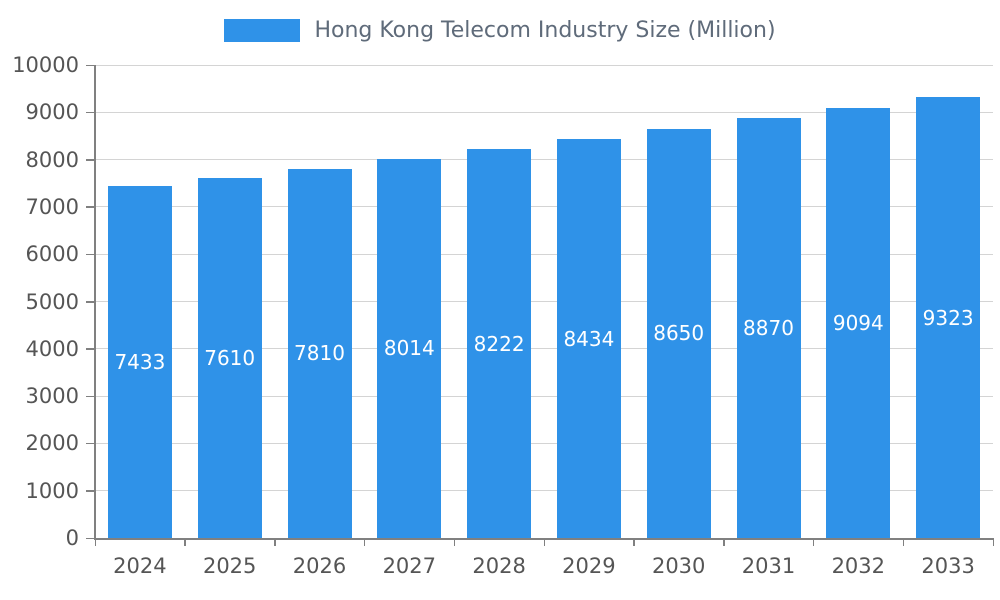 The height and width of the screenshot is (600, 1000). Describe the element at coordinates (858, 566) in the screenshot. I see `x-tick-label: 2032` at that location.